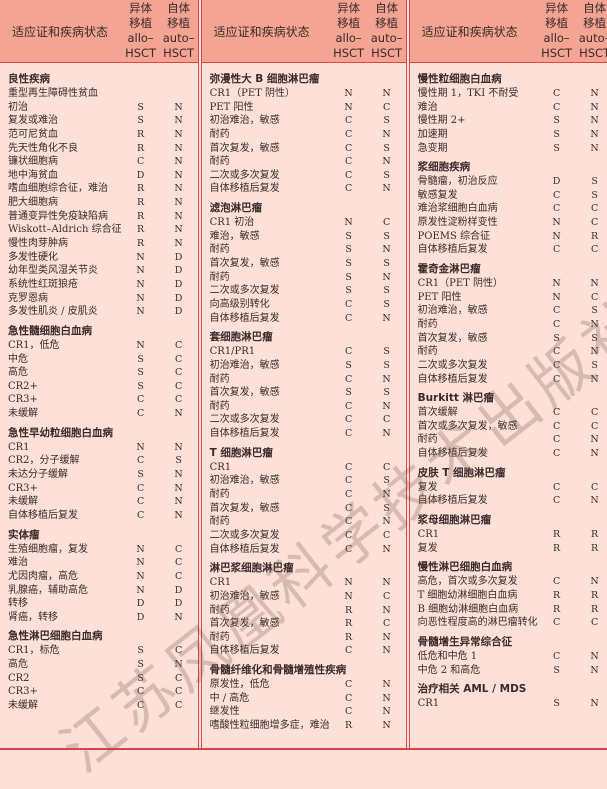  What do you see at coordinates (449, 269) in the screenshot?
I see `section-title: 霍奇金淋巴瘤` at bounding box center [449, 269].